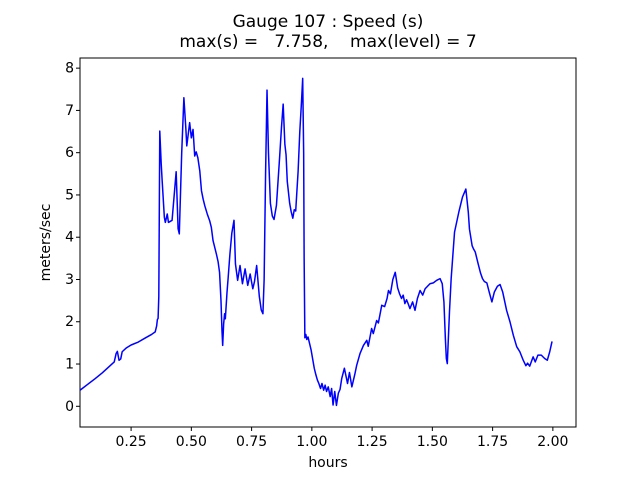  I want to click on x-tick-label: 0.50, so click(191, 442).